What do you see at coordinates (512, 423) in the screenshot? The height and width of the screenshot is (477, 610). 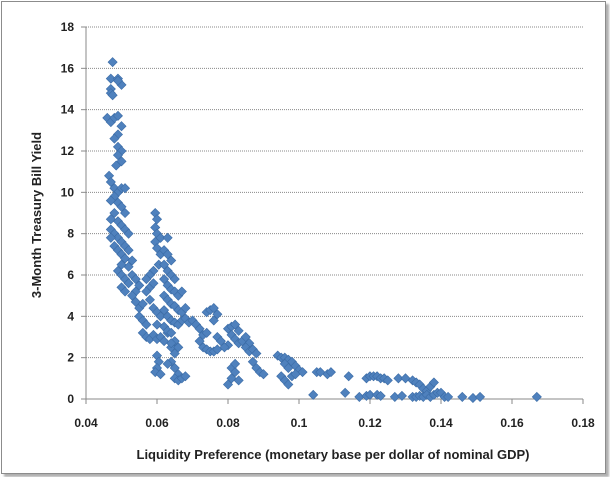 I see `x-tick-label: 0.16` at bounding box center [512, 423].